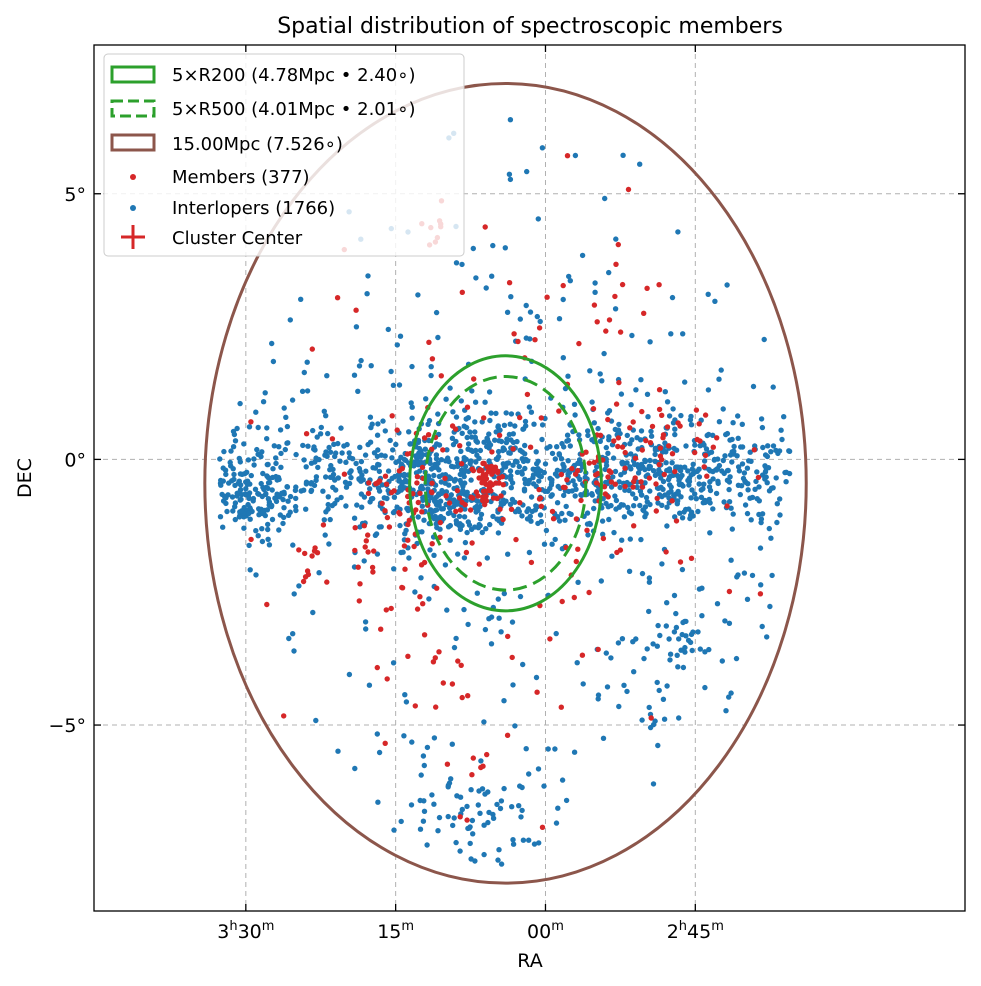 The width and height of the screenshot is (981, 986). I want to click on x-tick-label-0: 3h30m, so click(245, 931).